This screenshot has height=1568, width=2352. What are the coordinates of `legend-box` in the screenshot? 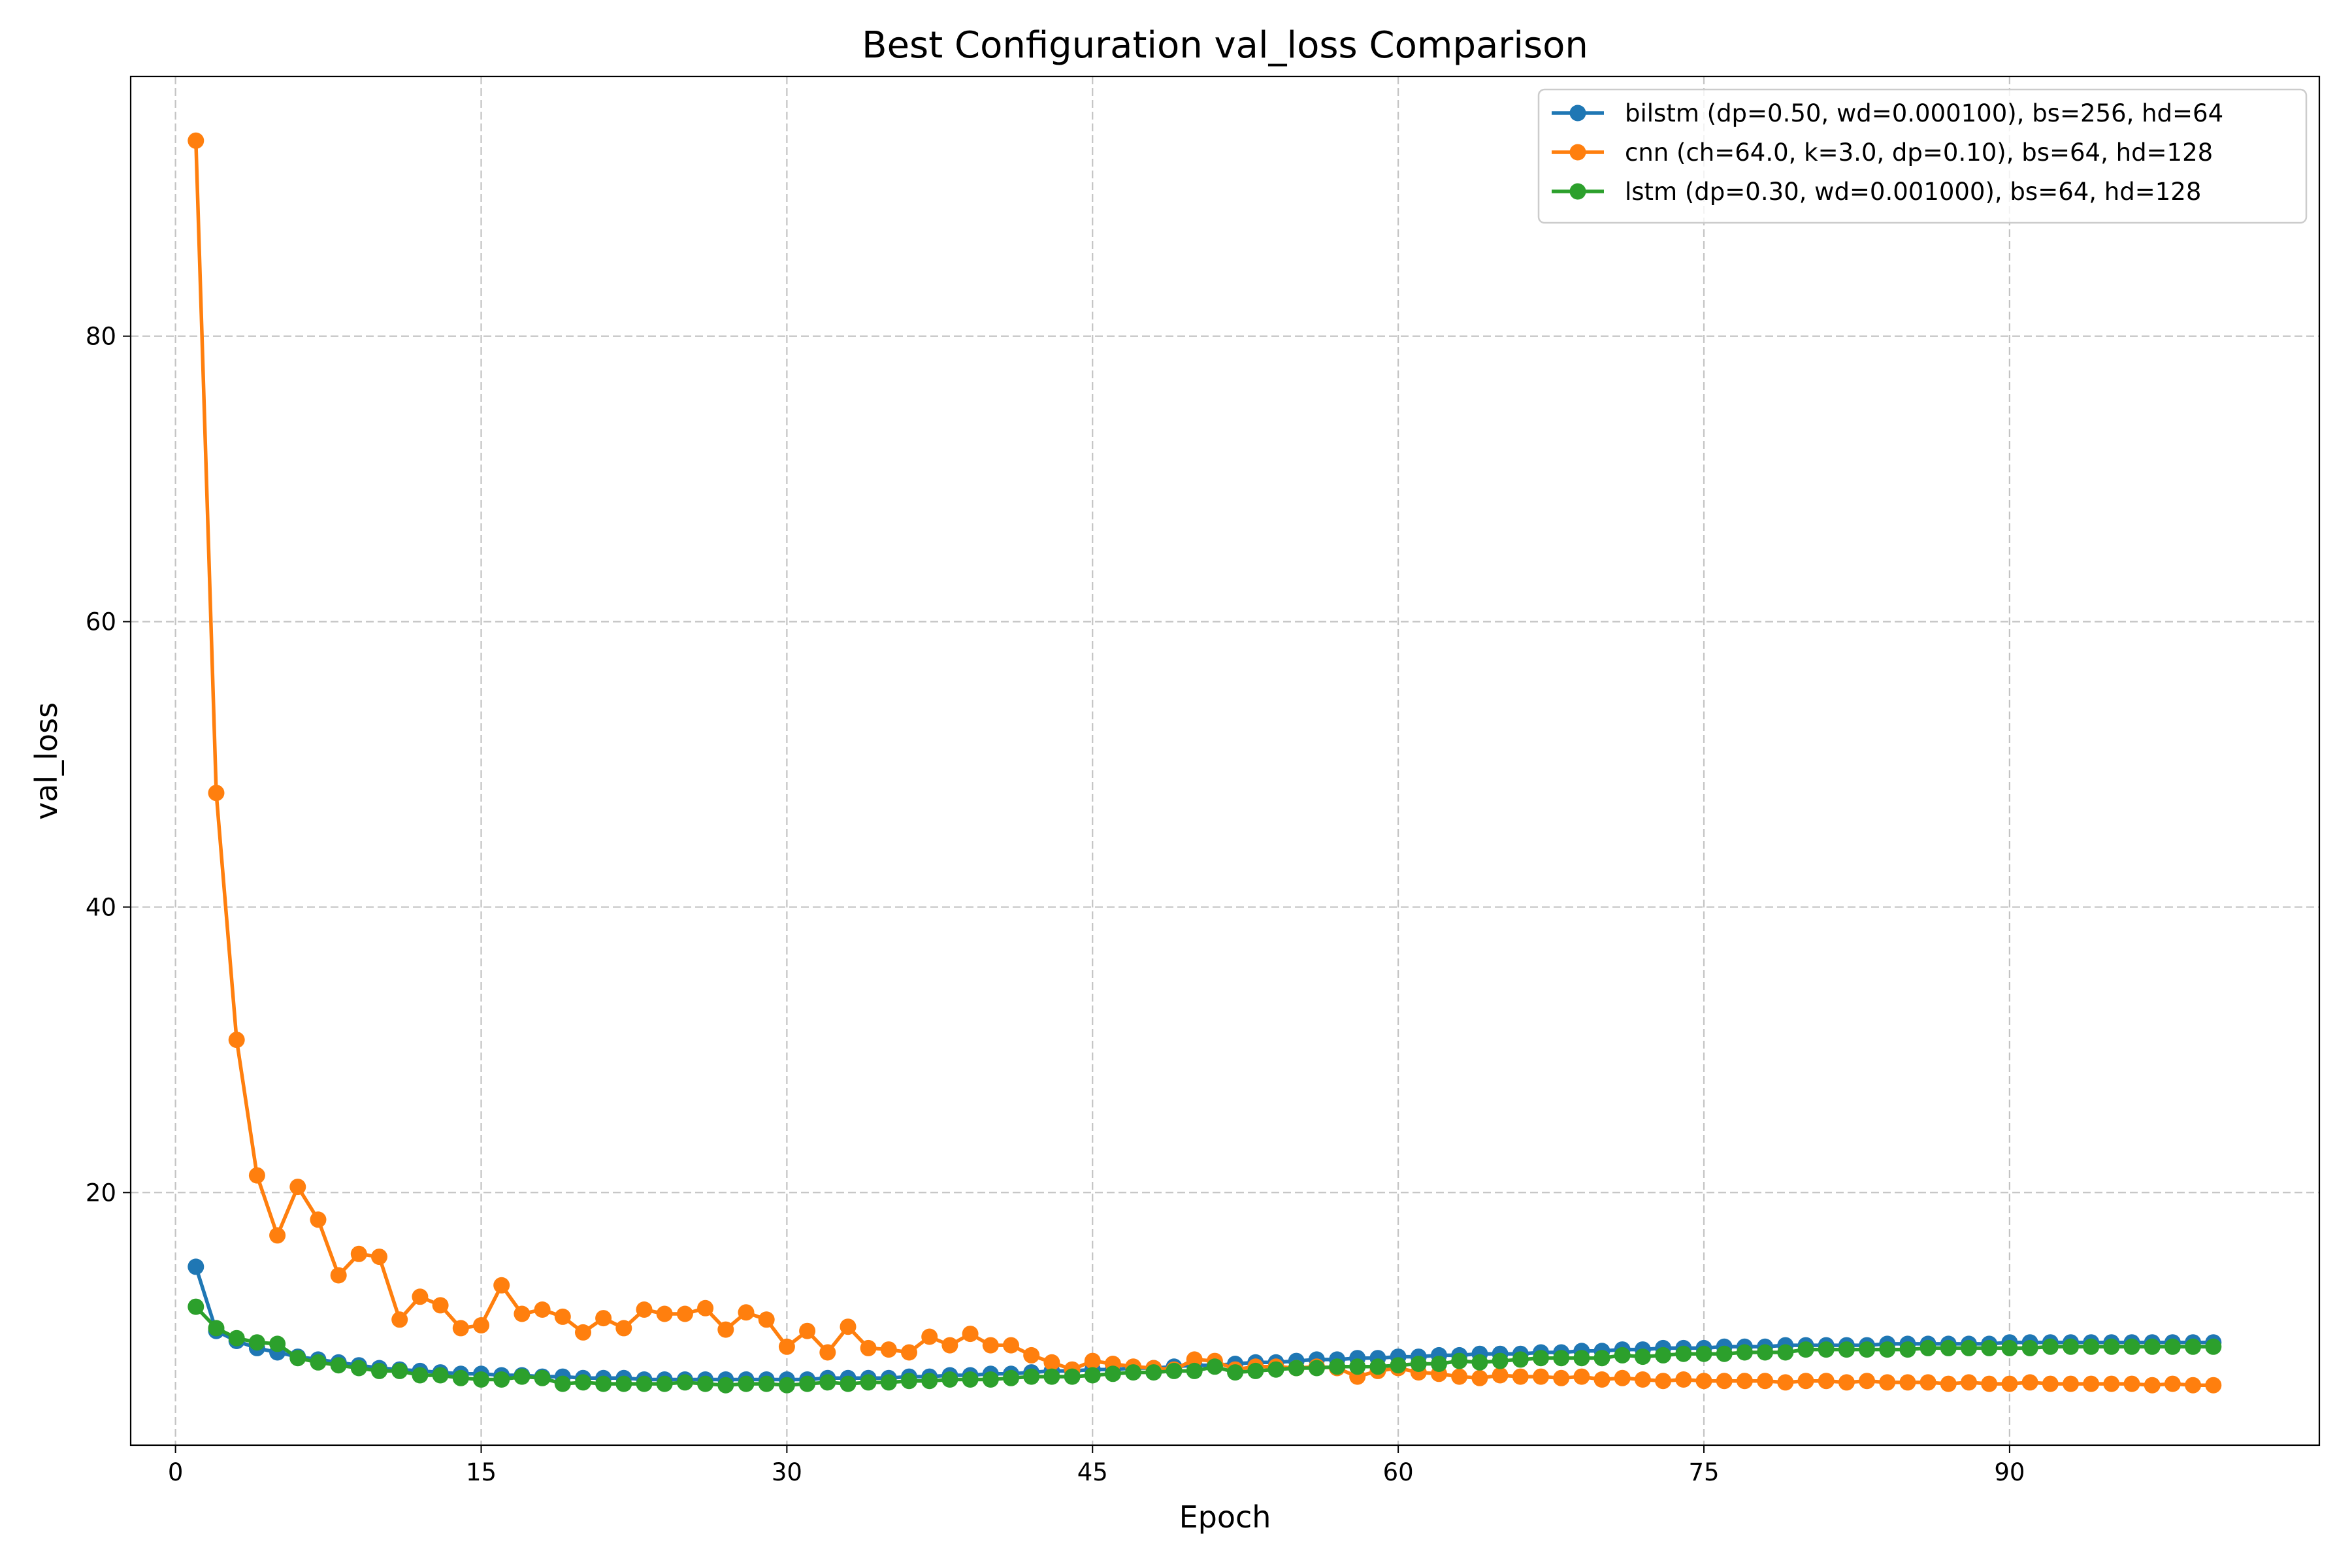 It's located at (1922, 156).